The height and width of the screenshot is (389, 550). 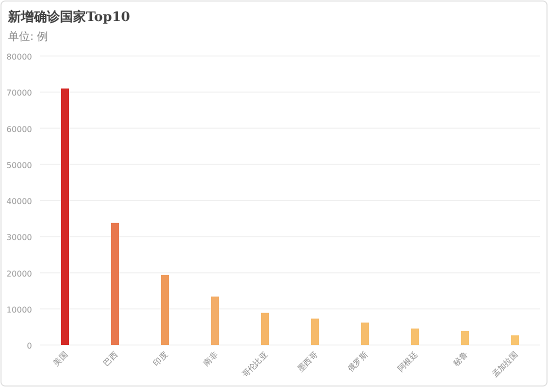 What do you see at coordinates (28, 36) in the screenshot?
I see `chart-subtitle: 单位: 例` at bounding box center [28, 36].